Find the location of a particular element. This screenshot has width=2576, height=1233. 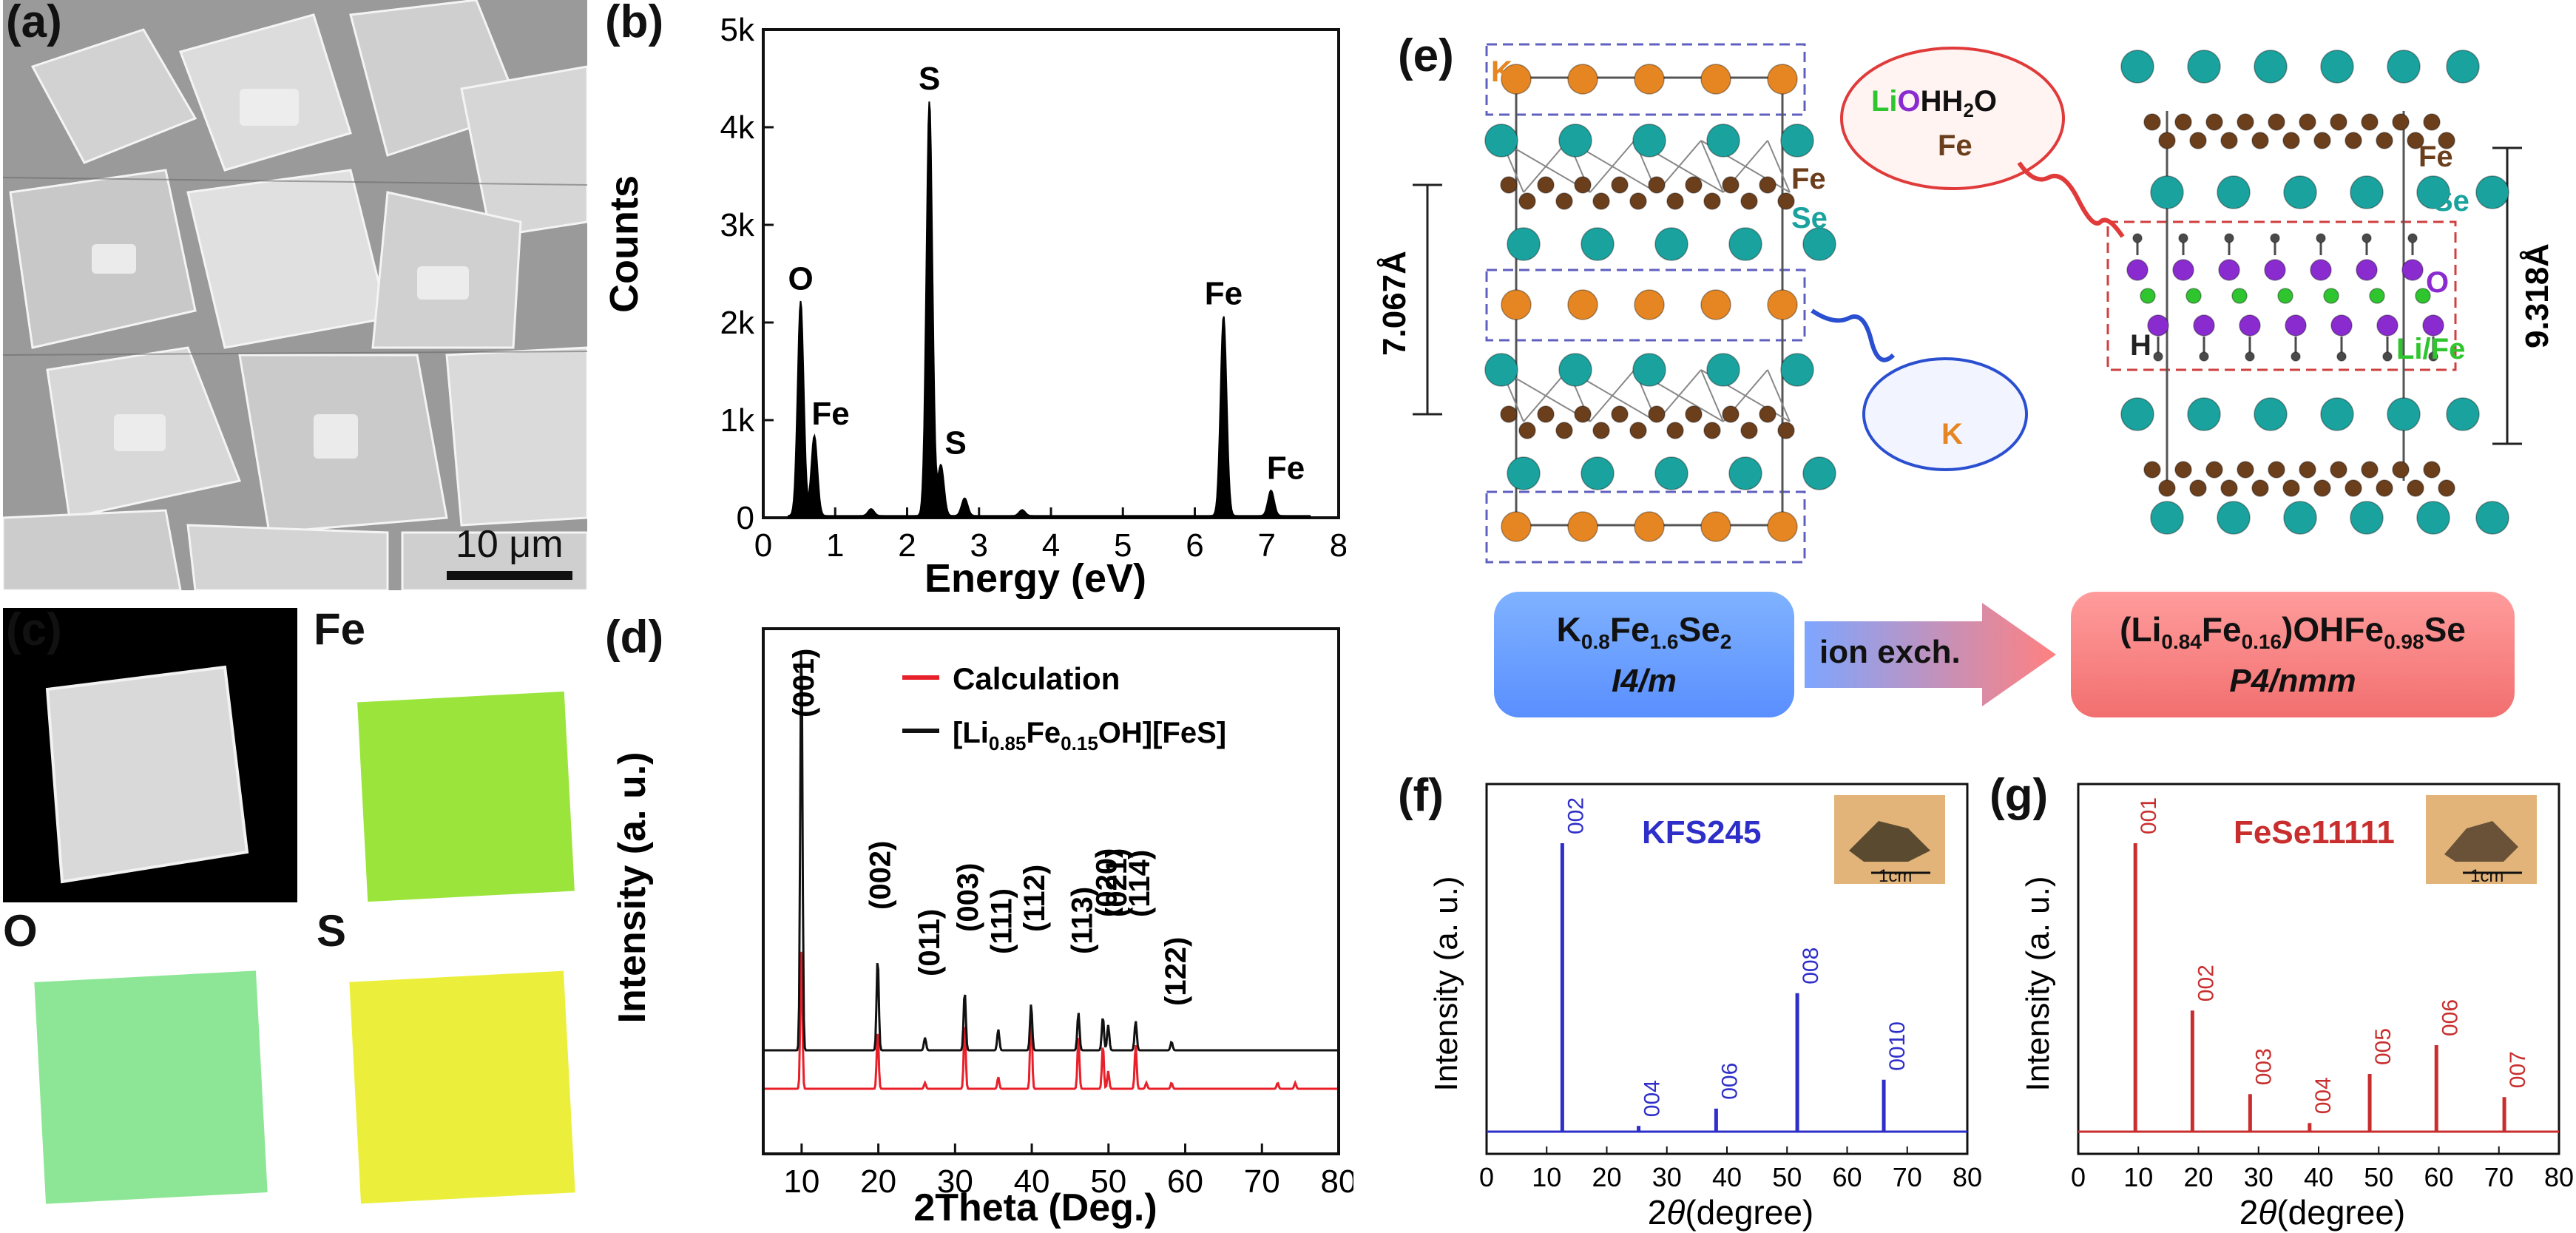

o-map-label: O is located at coordinates (20, 931).